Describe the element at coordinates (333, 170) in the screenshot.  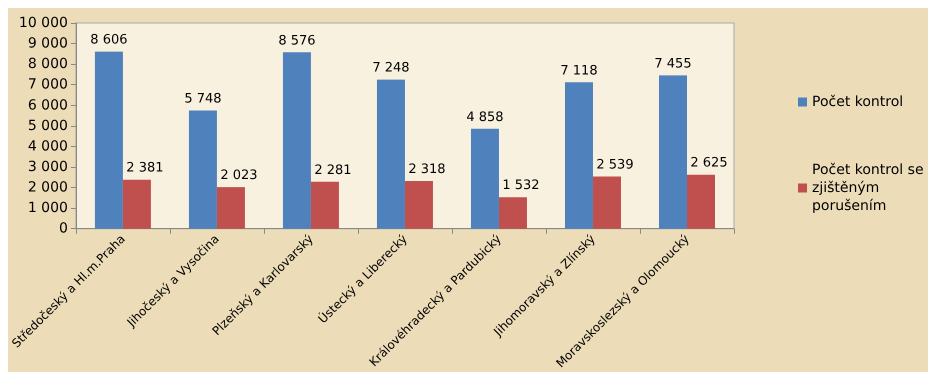
I see `data-label: 2 281` at that location.